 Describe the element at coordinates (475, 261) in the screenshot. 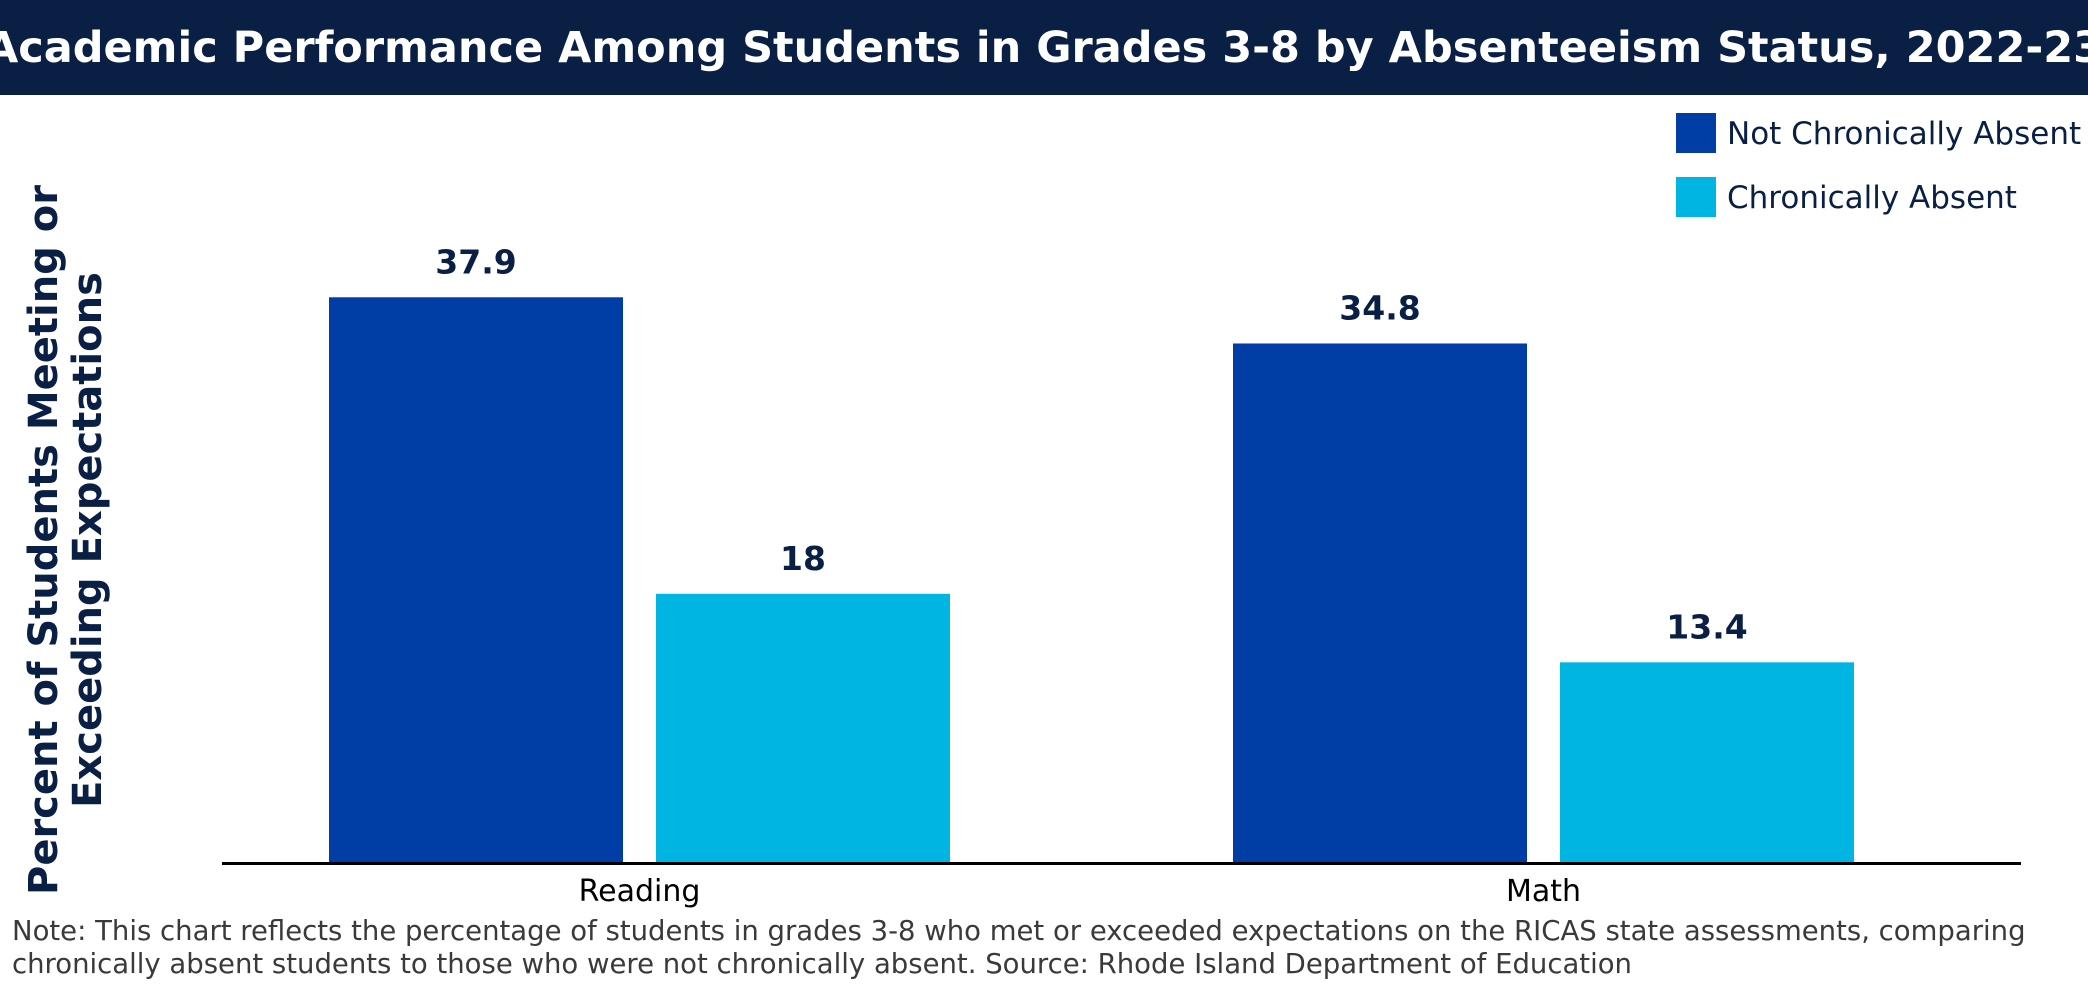

I see `value-label-reading-not-chronically-absent: 37.9` at that location.